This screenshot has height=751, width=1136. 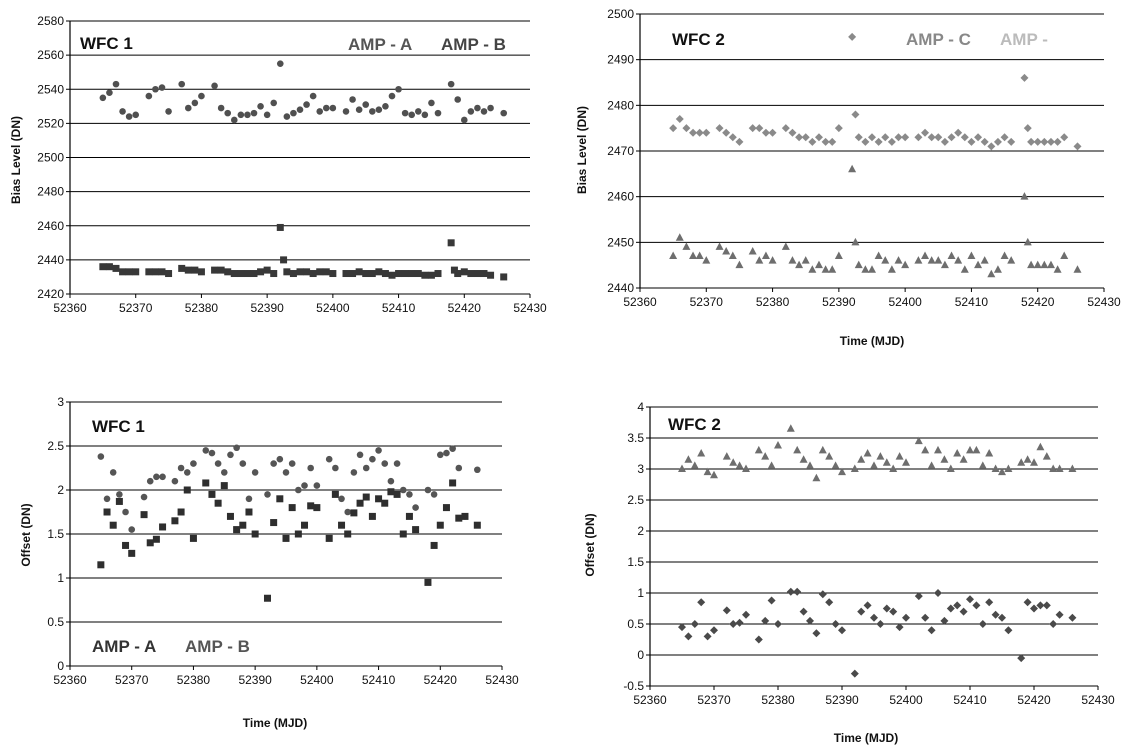 I want to click on x-tick-label: 52410, so click(x=972, y=302).